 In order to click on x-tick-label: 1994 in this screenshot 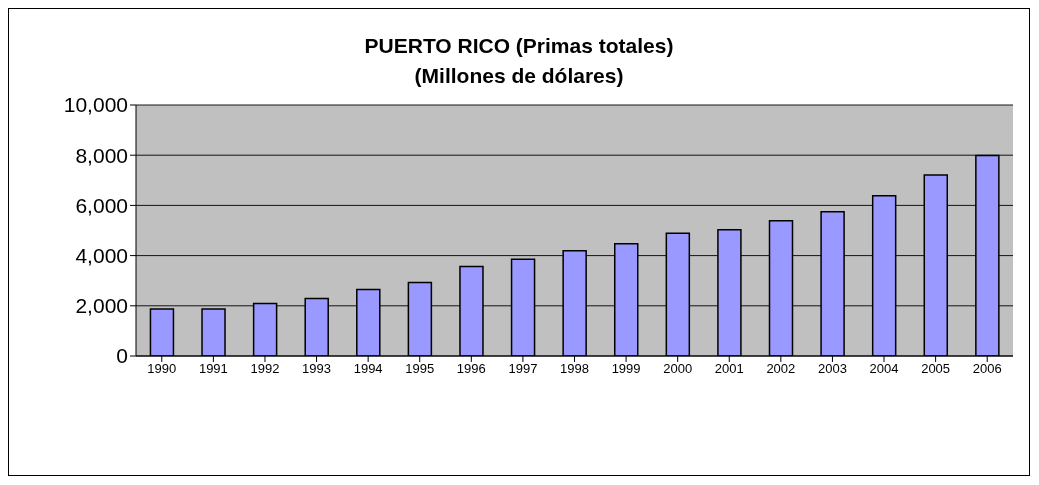, I will do `click(368, 369)`.